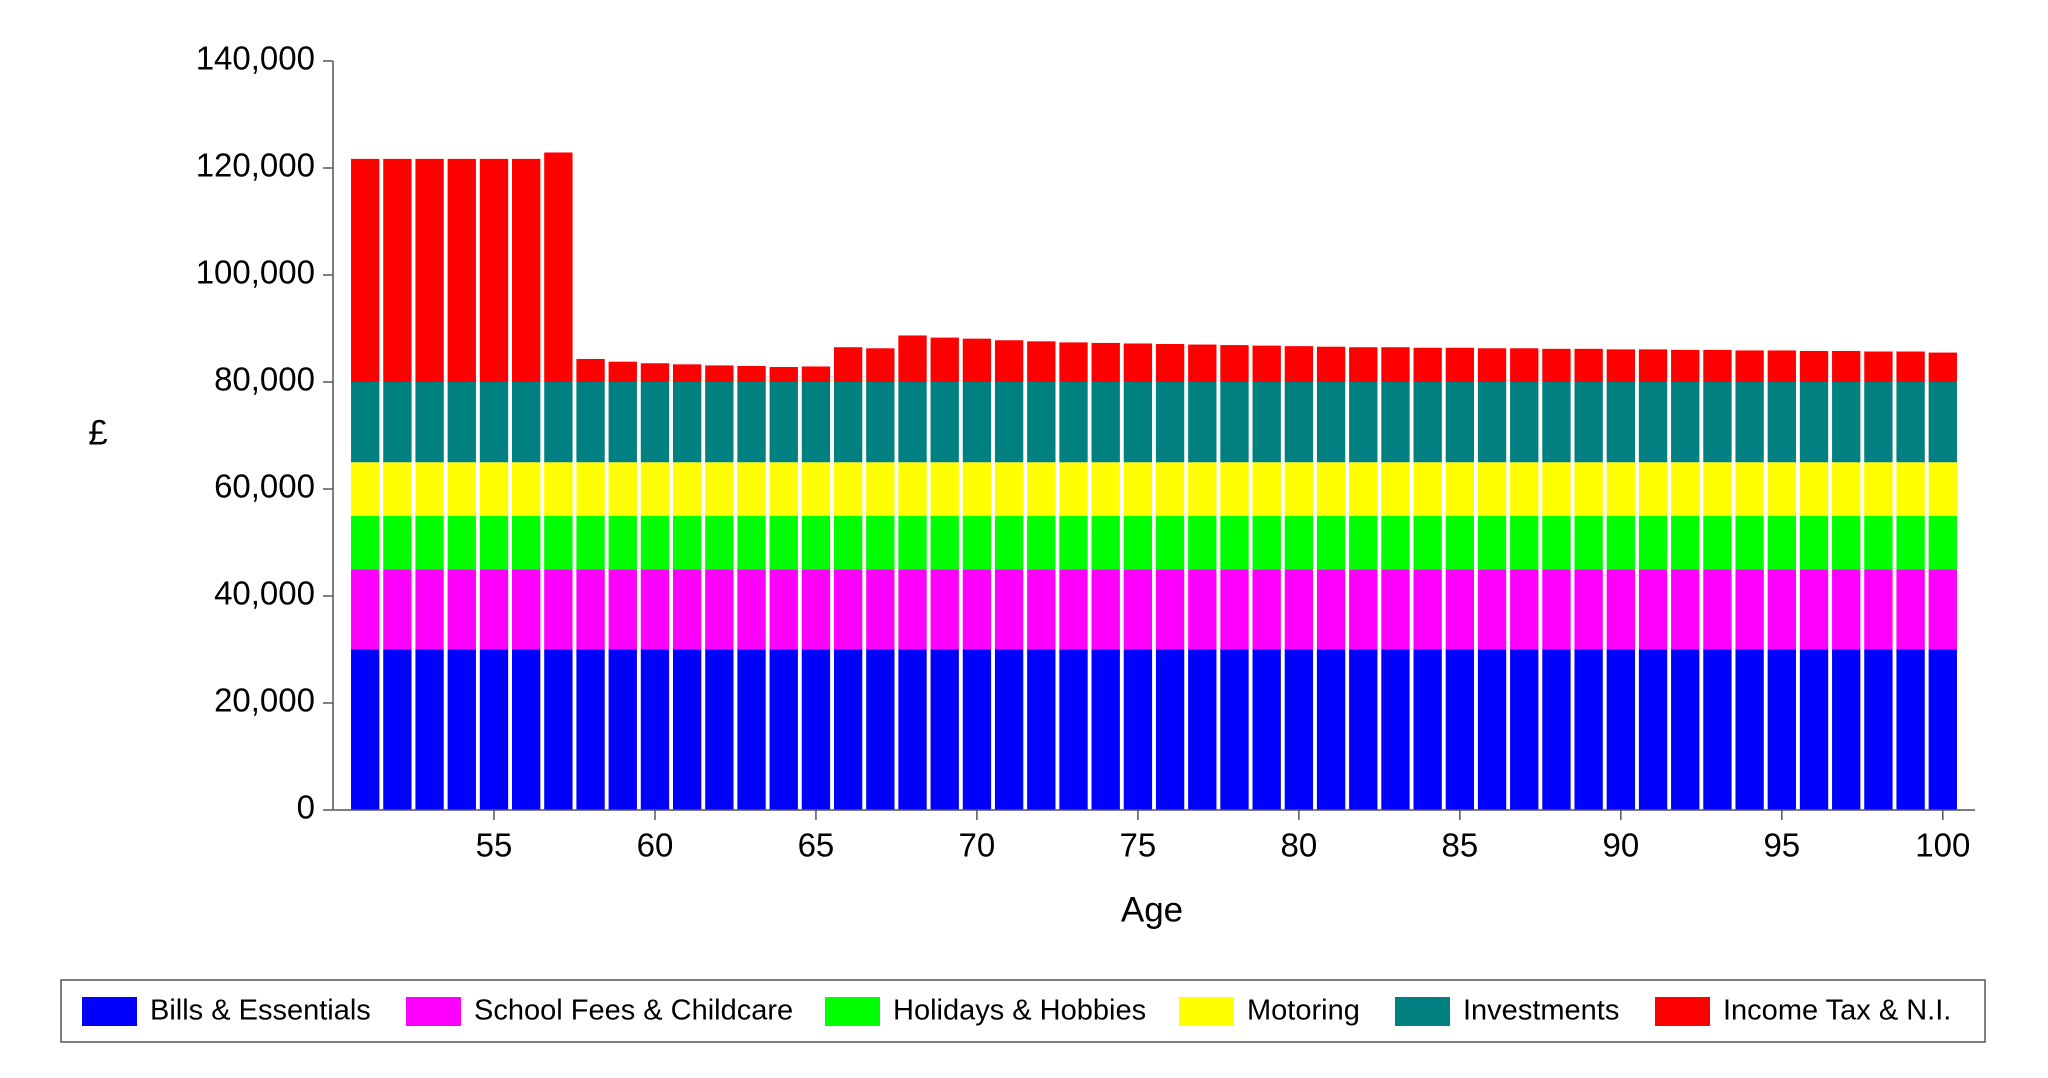  I want to click on legend-label: Investments, so click(1541, 1011).